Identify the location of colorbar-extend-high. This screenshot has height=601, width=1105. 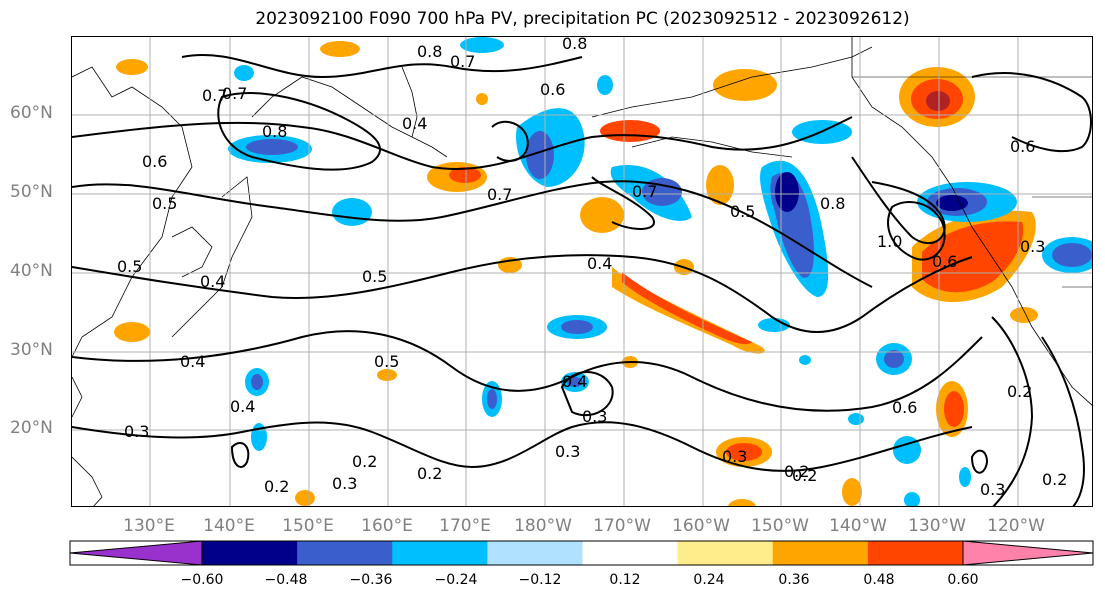
(1028, 553).